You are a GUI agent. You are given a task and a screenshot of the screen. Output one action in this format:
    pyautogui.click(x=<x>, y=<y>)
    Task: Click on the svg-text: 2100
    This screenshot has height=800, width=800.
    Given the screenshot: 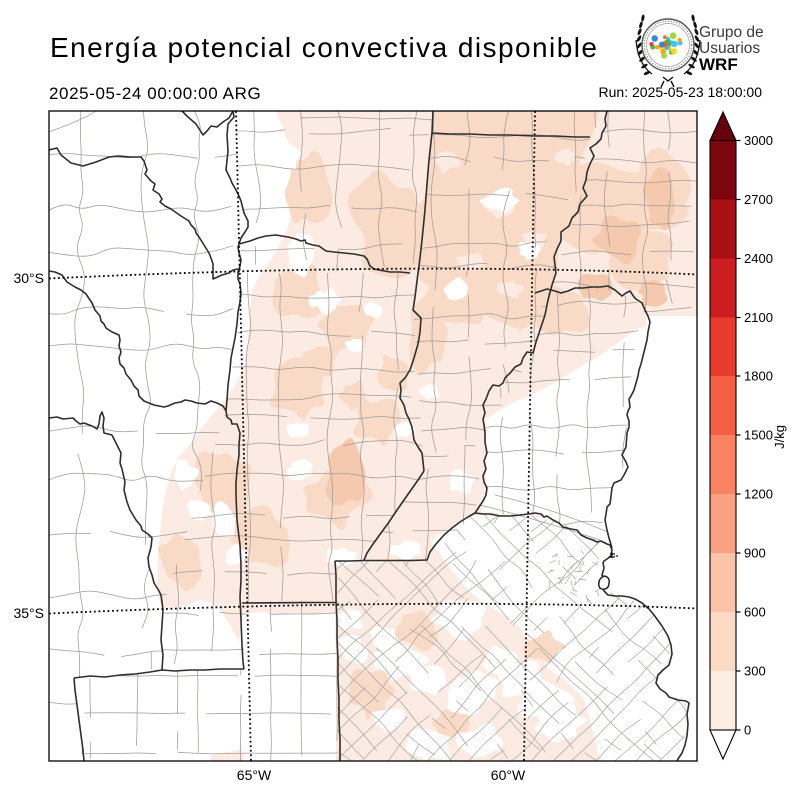 What is the action you would take?
    pyautogui.click(x=758, y=317)
    